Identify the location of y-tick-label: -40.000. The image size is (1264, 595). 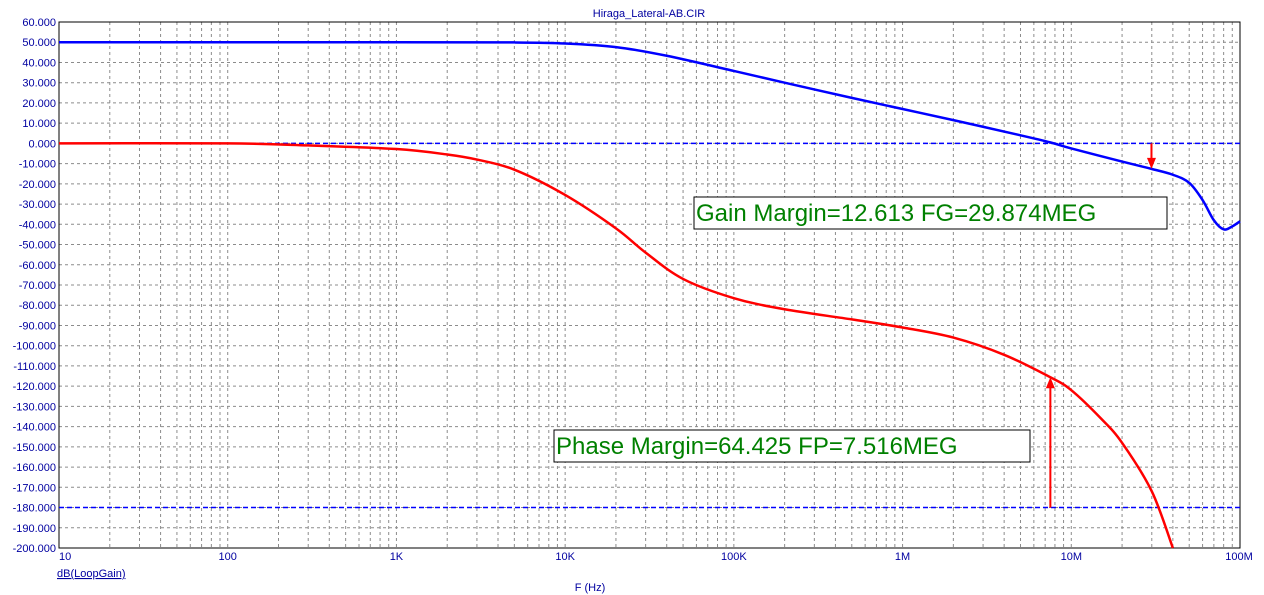
(37, 225).